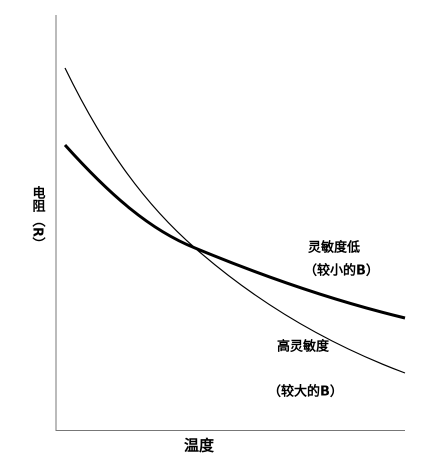  I want to click on y-axis-label: 电阻, so click(38, 198).